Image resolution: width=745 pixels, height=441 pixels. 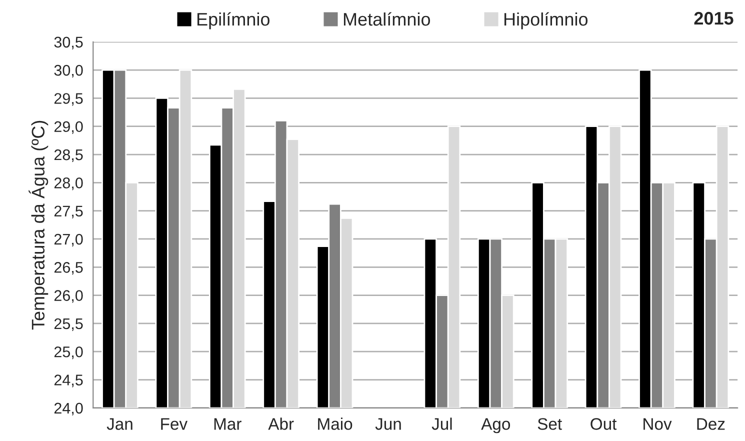 I want to click on x-tick-label: Dez, so click(x=711, y=424).